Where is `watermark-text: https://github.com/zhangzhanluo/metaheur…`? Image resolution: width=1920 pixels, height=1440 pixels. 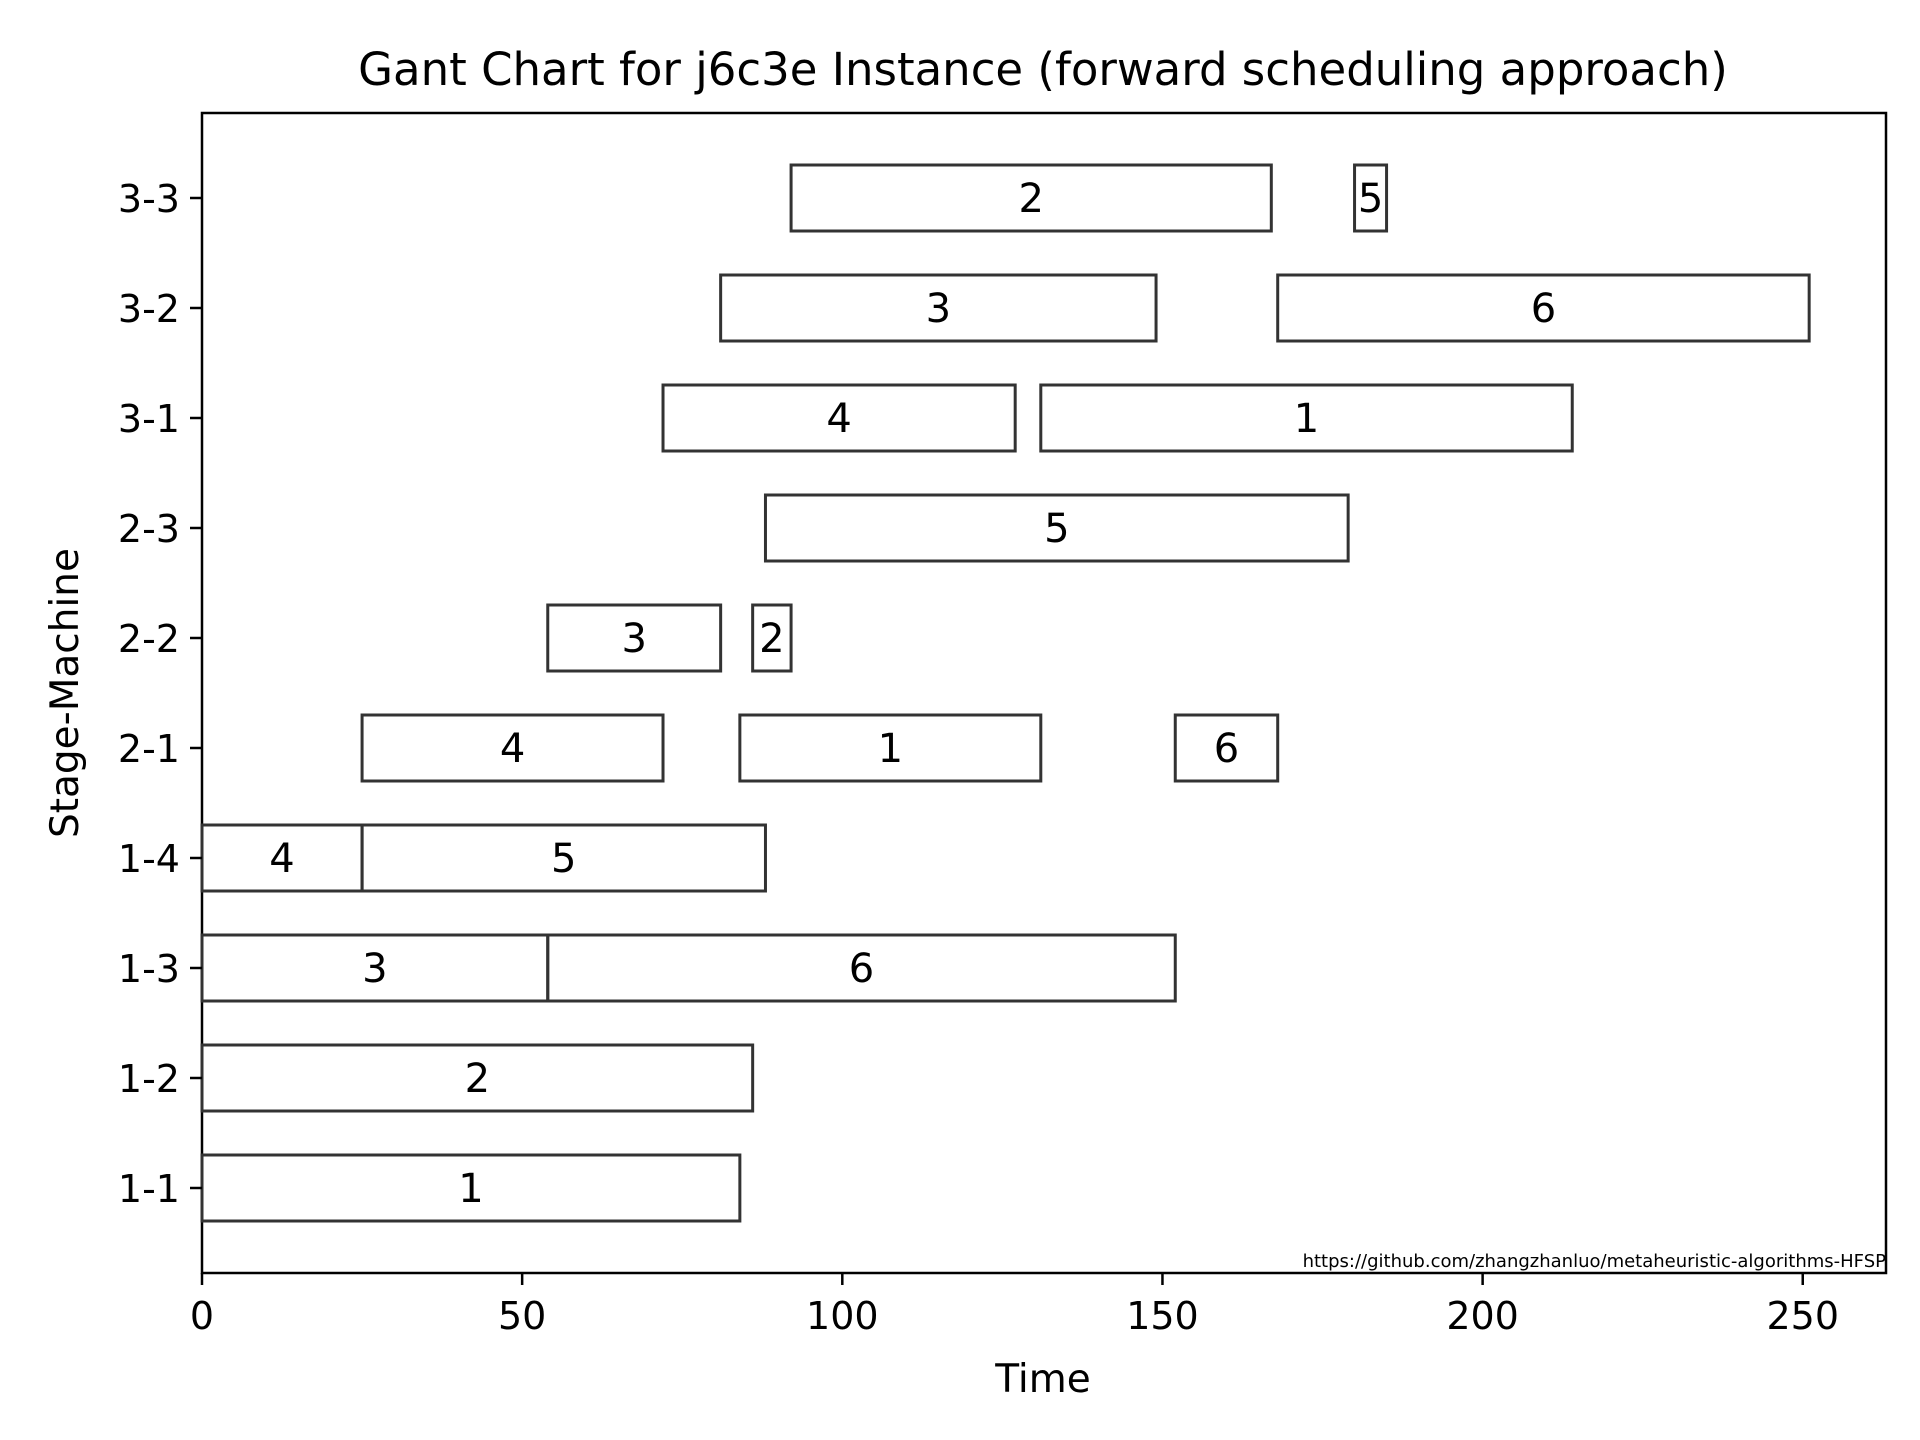 watermark-text: https://github.com/zhangzhanluo/metaheur… is located at coordinates (1595, 1261).